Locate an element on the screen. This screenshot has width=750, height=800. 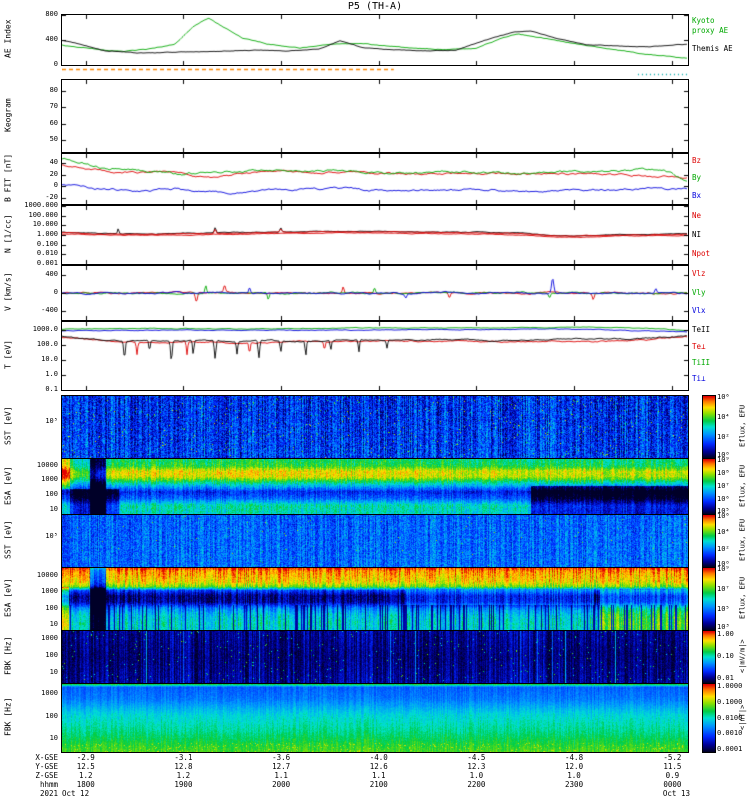
z-gse-value-1: 1.2 is located at coordinates (183, 775).